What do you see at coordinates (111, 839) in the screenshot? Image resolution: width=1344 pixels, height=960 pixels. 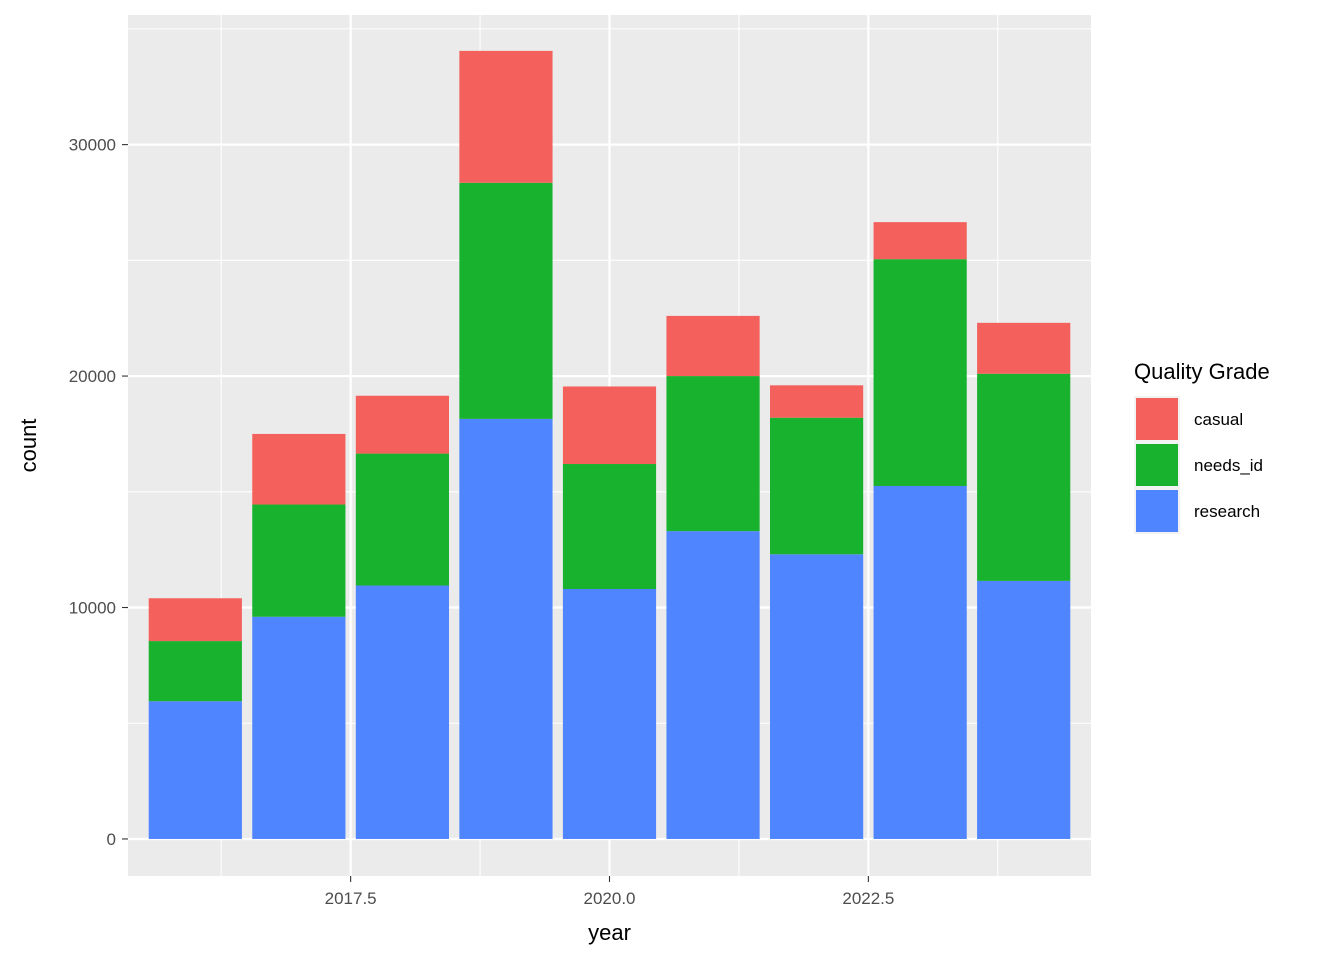 I see `y-tick-label: 0` at bounding box center [111, 839].